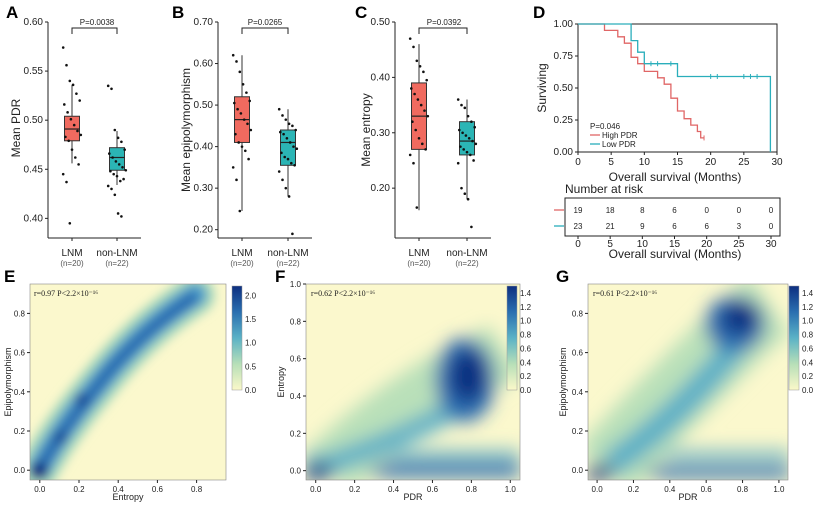  Describe the element at coordinates (34, 218) in the screenshot. I see `y-tick-label-a: 0.40` at that location.